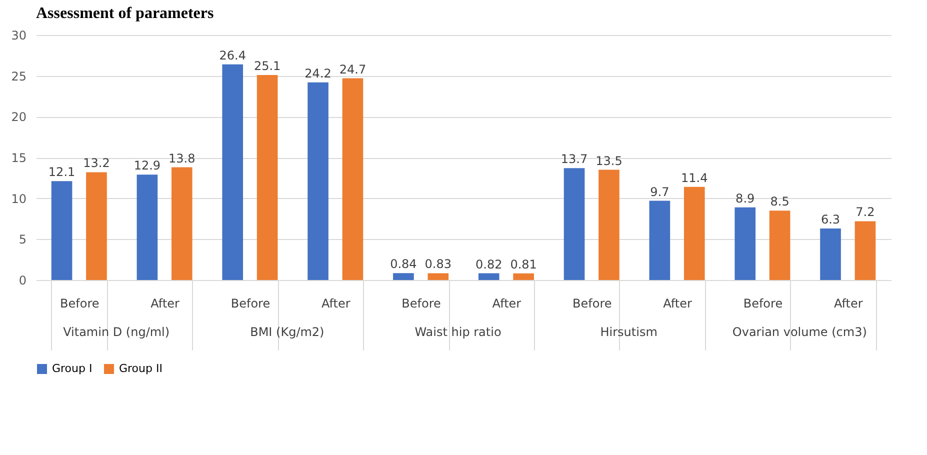 This screenshot has width=927, height=455. I want to click on data-label: 12.9, so click(147, 165).